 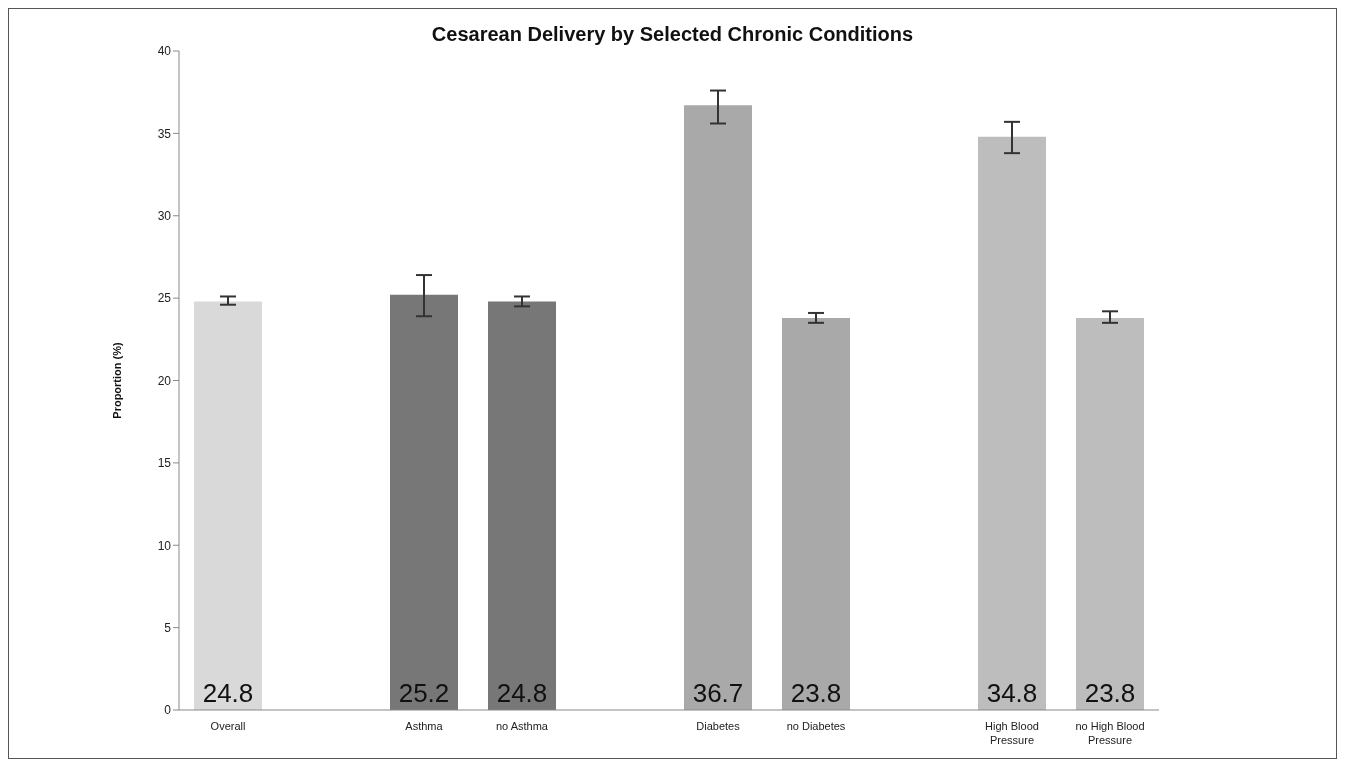 What do you see at coordinates (228, 726) in the screenshot?
I see `x-tick-label: Overall` at bounding box center [228, 726].